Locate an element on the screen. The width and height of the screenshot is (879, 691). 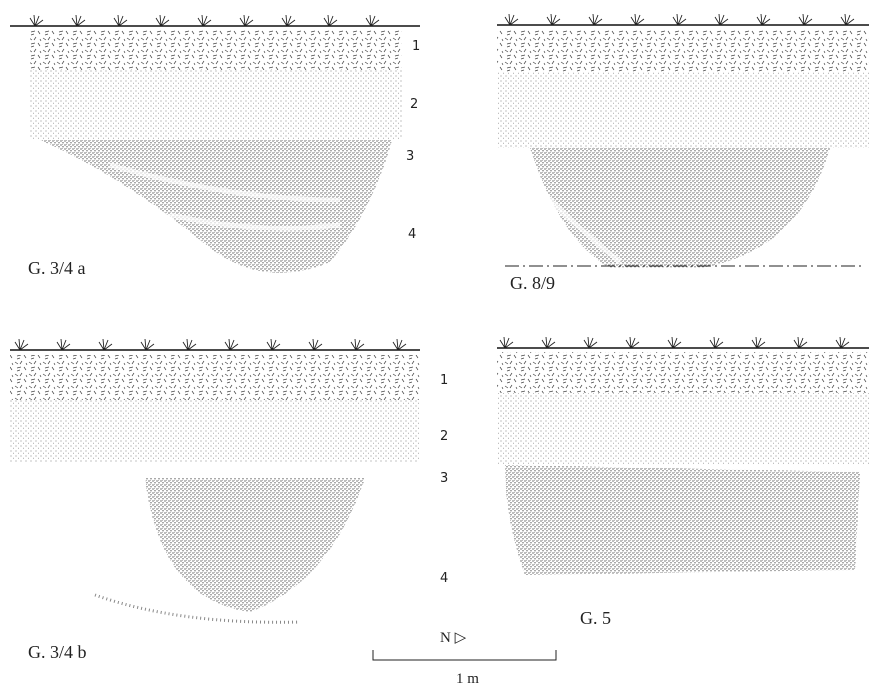
scale-bar: N ▷ 1 m is located at coordinates (464, 658).